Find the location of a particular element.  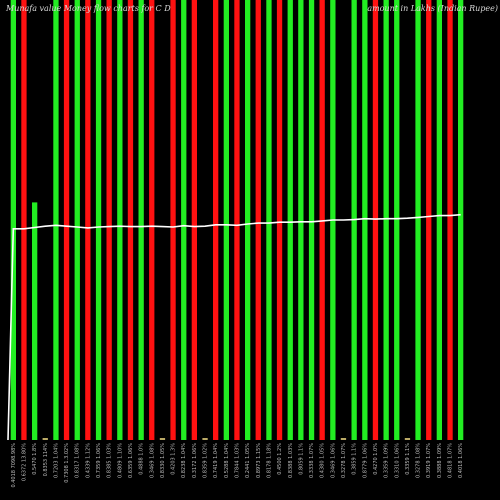

x-tick-label-36: 0.3310 1.06% is located at coordinates (397, 460).